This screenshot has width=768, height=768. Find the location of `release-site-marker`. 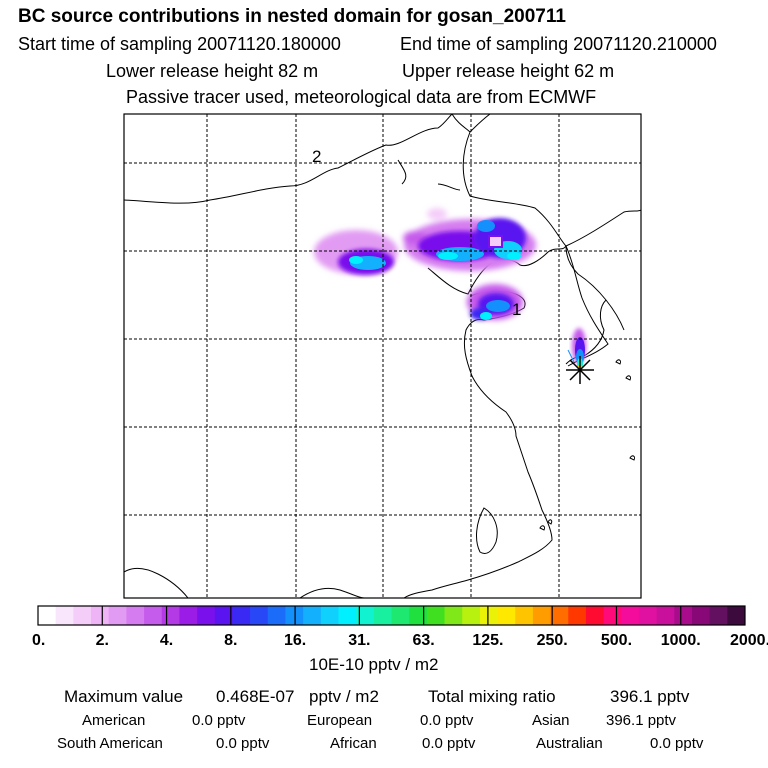

release-site-marker is located at coordinates (580, 366).